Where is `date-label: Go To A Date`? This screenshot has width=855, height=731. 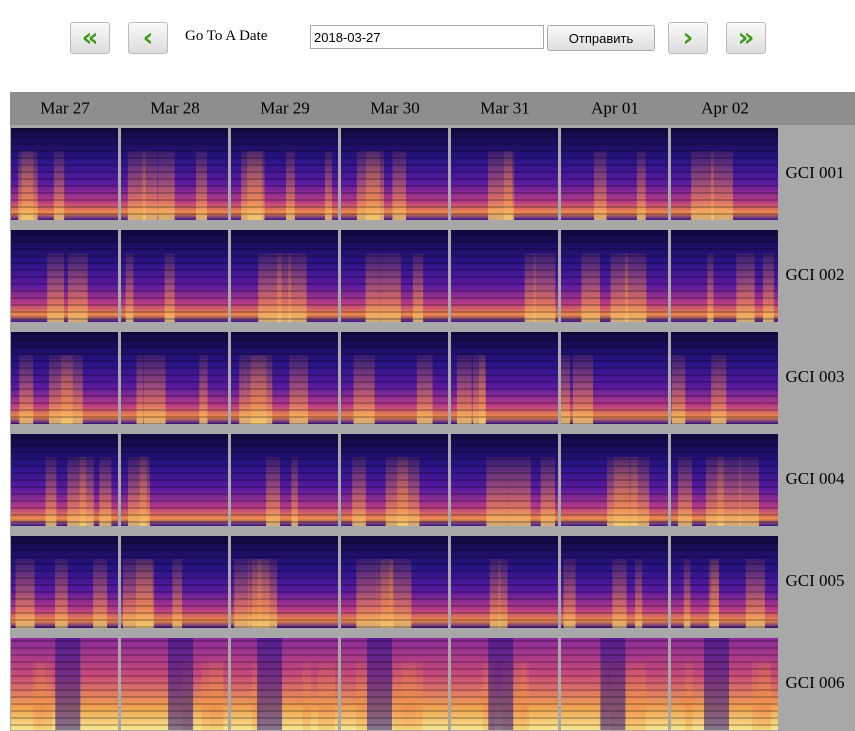 date-label: Go To A Date is located at coordinates (226, 36).